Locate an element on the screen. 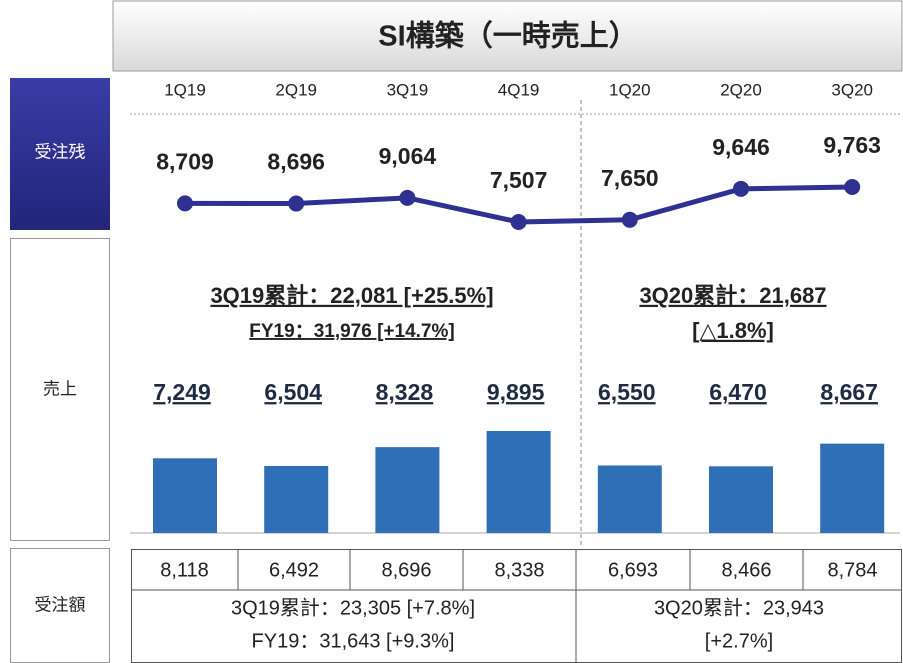 The width and height of the screenshot is (903, 663). title: SI構築（一時売上） is located at coordinates (507, 36).